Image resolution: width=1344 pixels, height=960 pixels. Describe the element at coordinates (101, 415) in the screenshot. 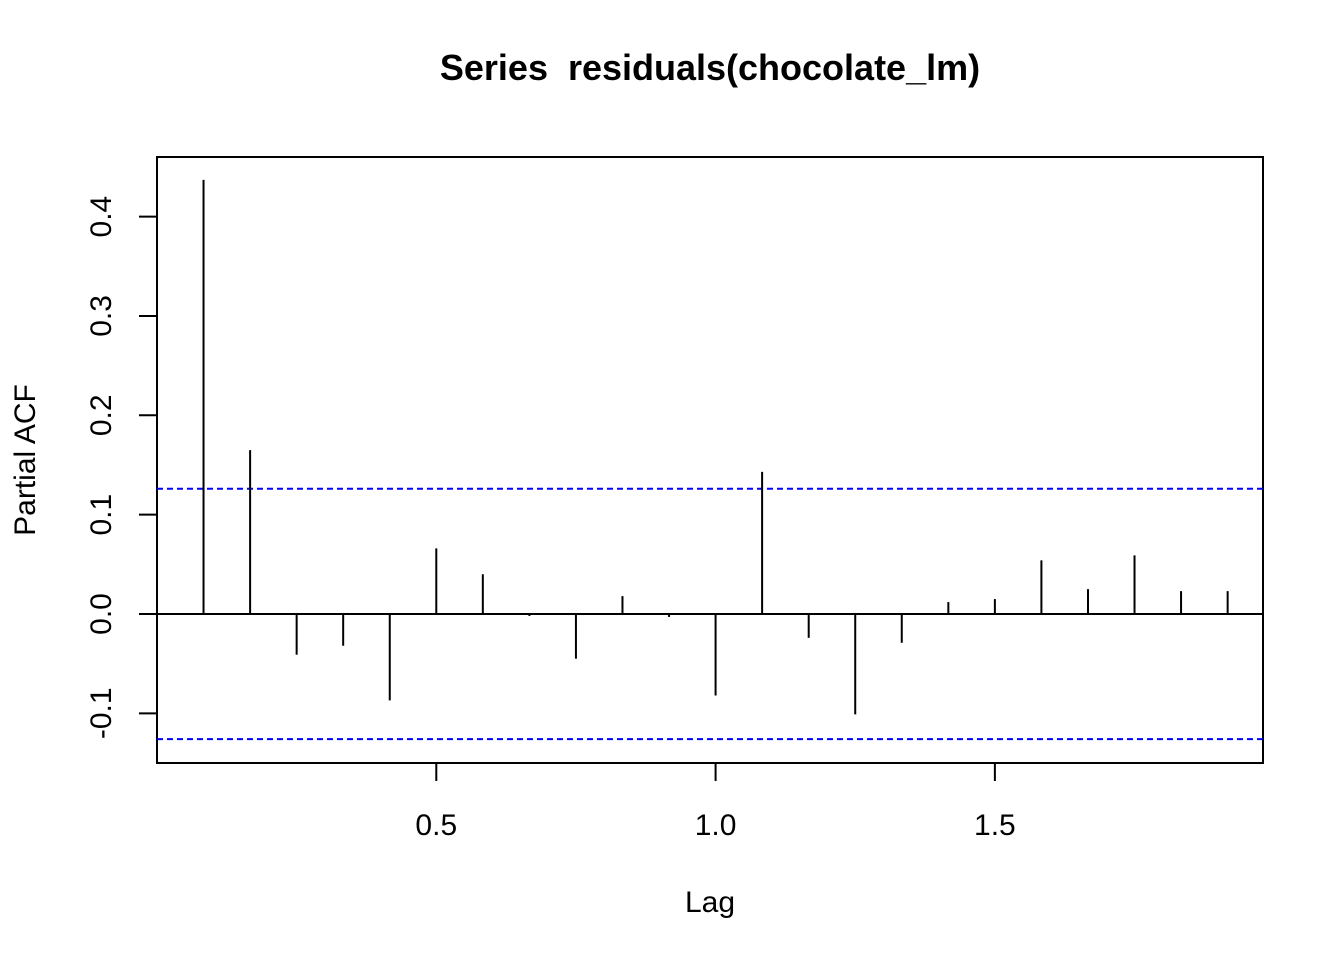

I see `y-tick-label: 0.2` at that location.